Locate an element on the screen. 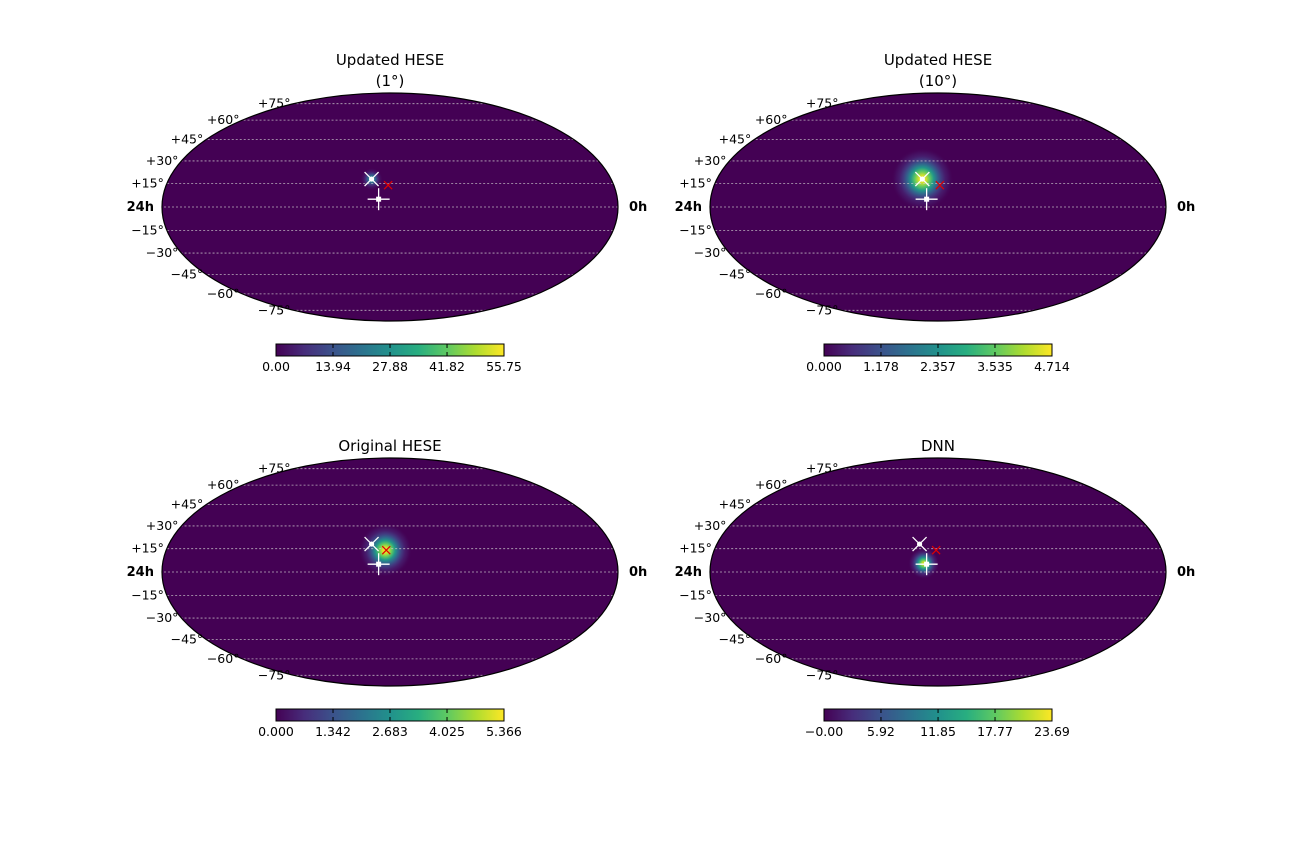 This screenshot has height=864, width=1296. colorbar-tick-label: 11.85 is located at coordinates (938, 731).